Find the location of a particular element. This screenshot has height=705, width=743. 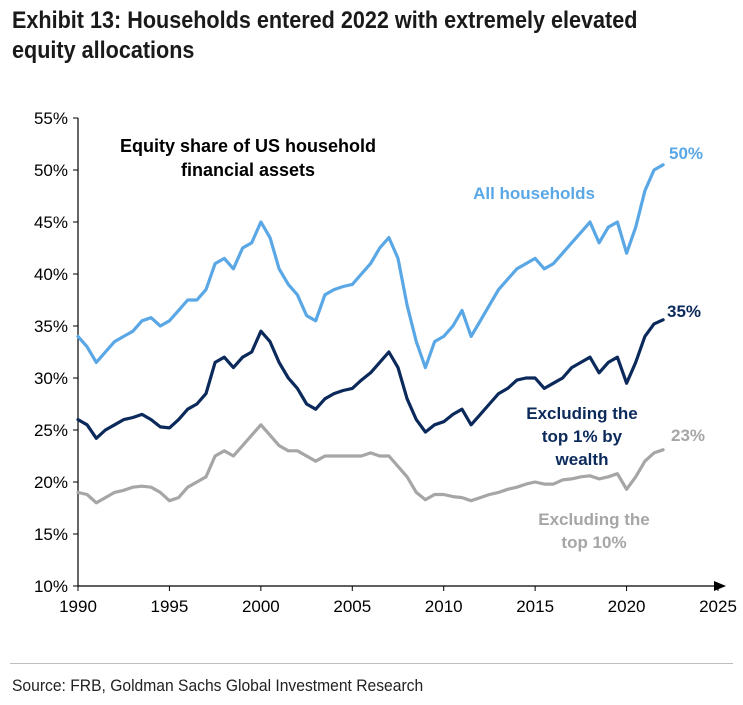

y-tick-label: 35% is located at coordinates (51, 326).